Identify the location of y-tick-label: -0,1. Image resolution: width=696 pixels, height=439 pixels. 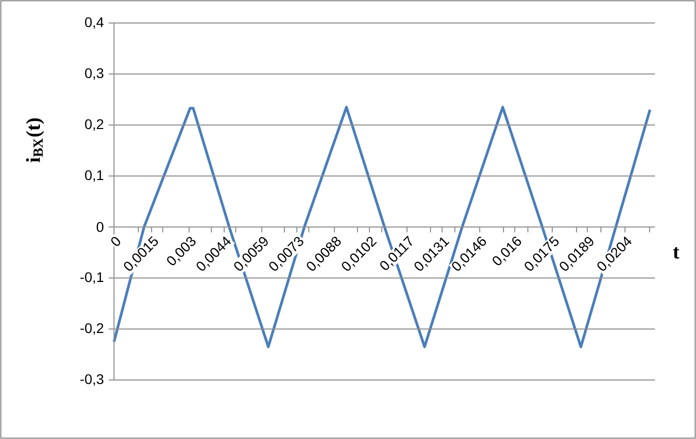
(92, 278).